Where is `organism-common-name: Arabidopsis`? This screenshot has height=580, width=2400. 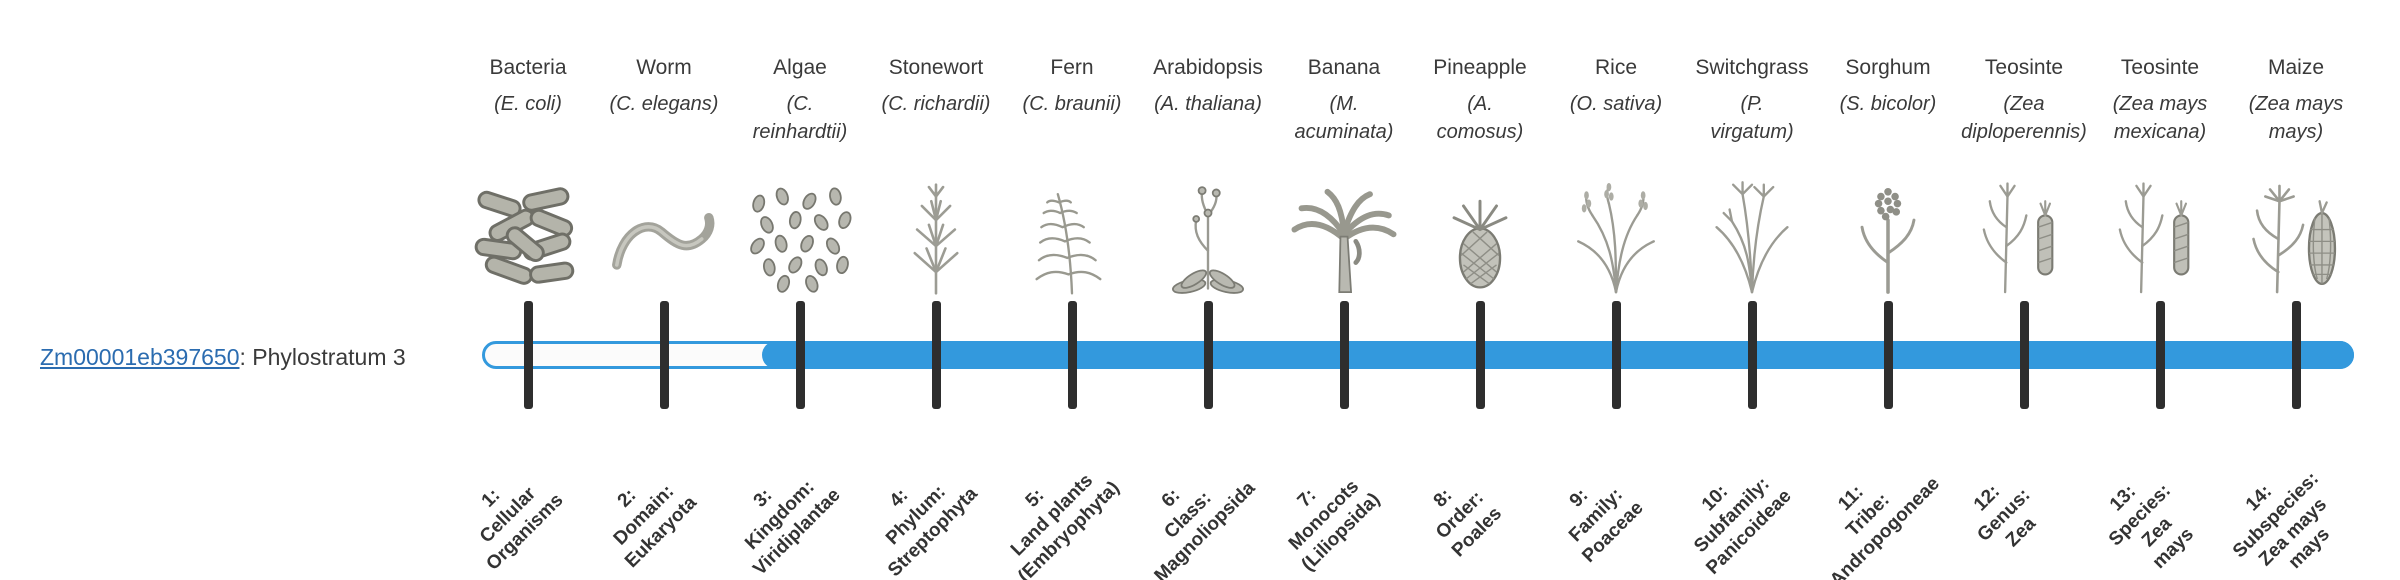 organism-common-name: Arabidopsis is located at coordinates (1208, 67).